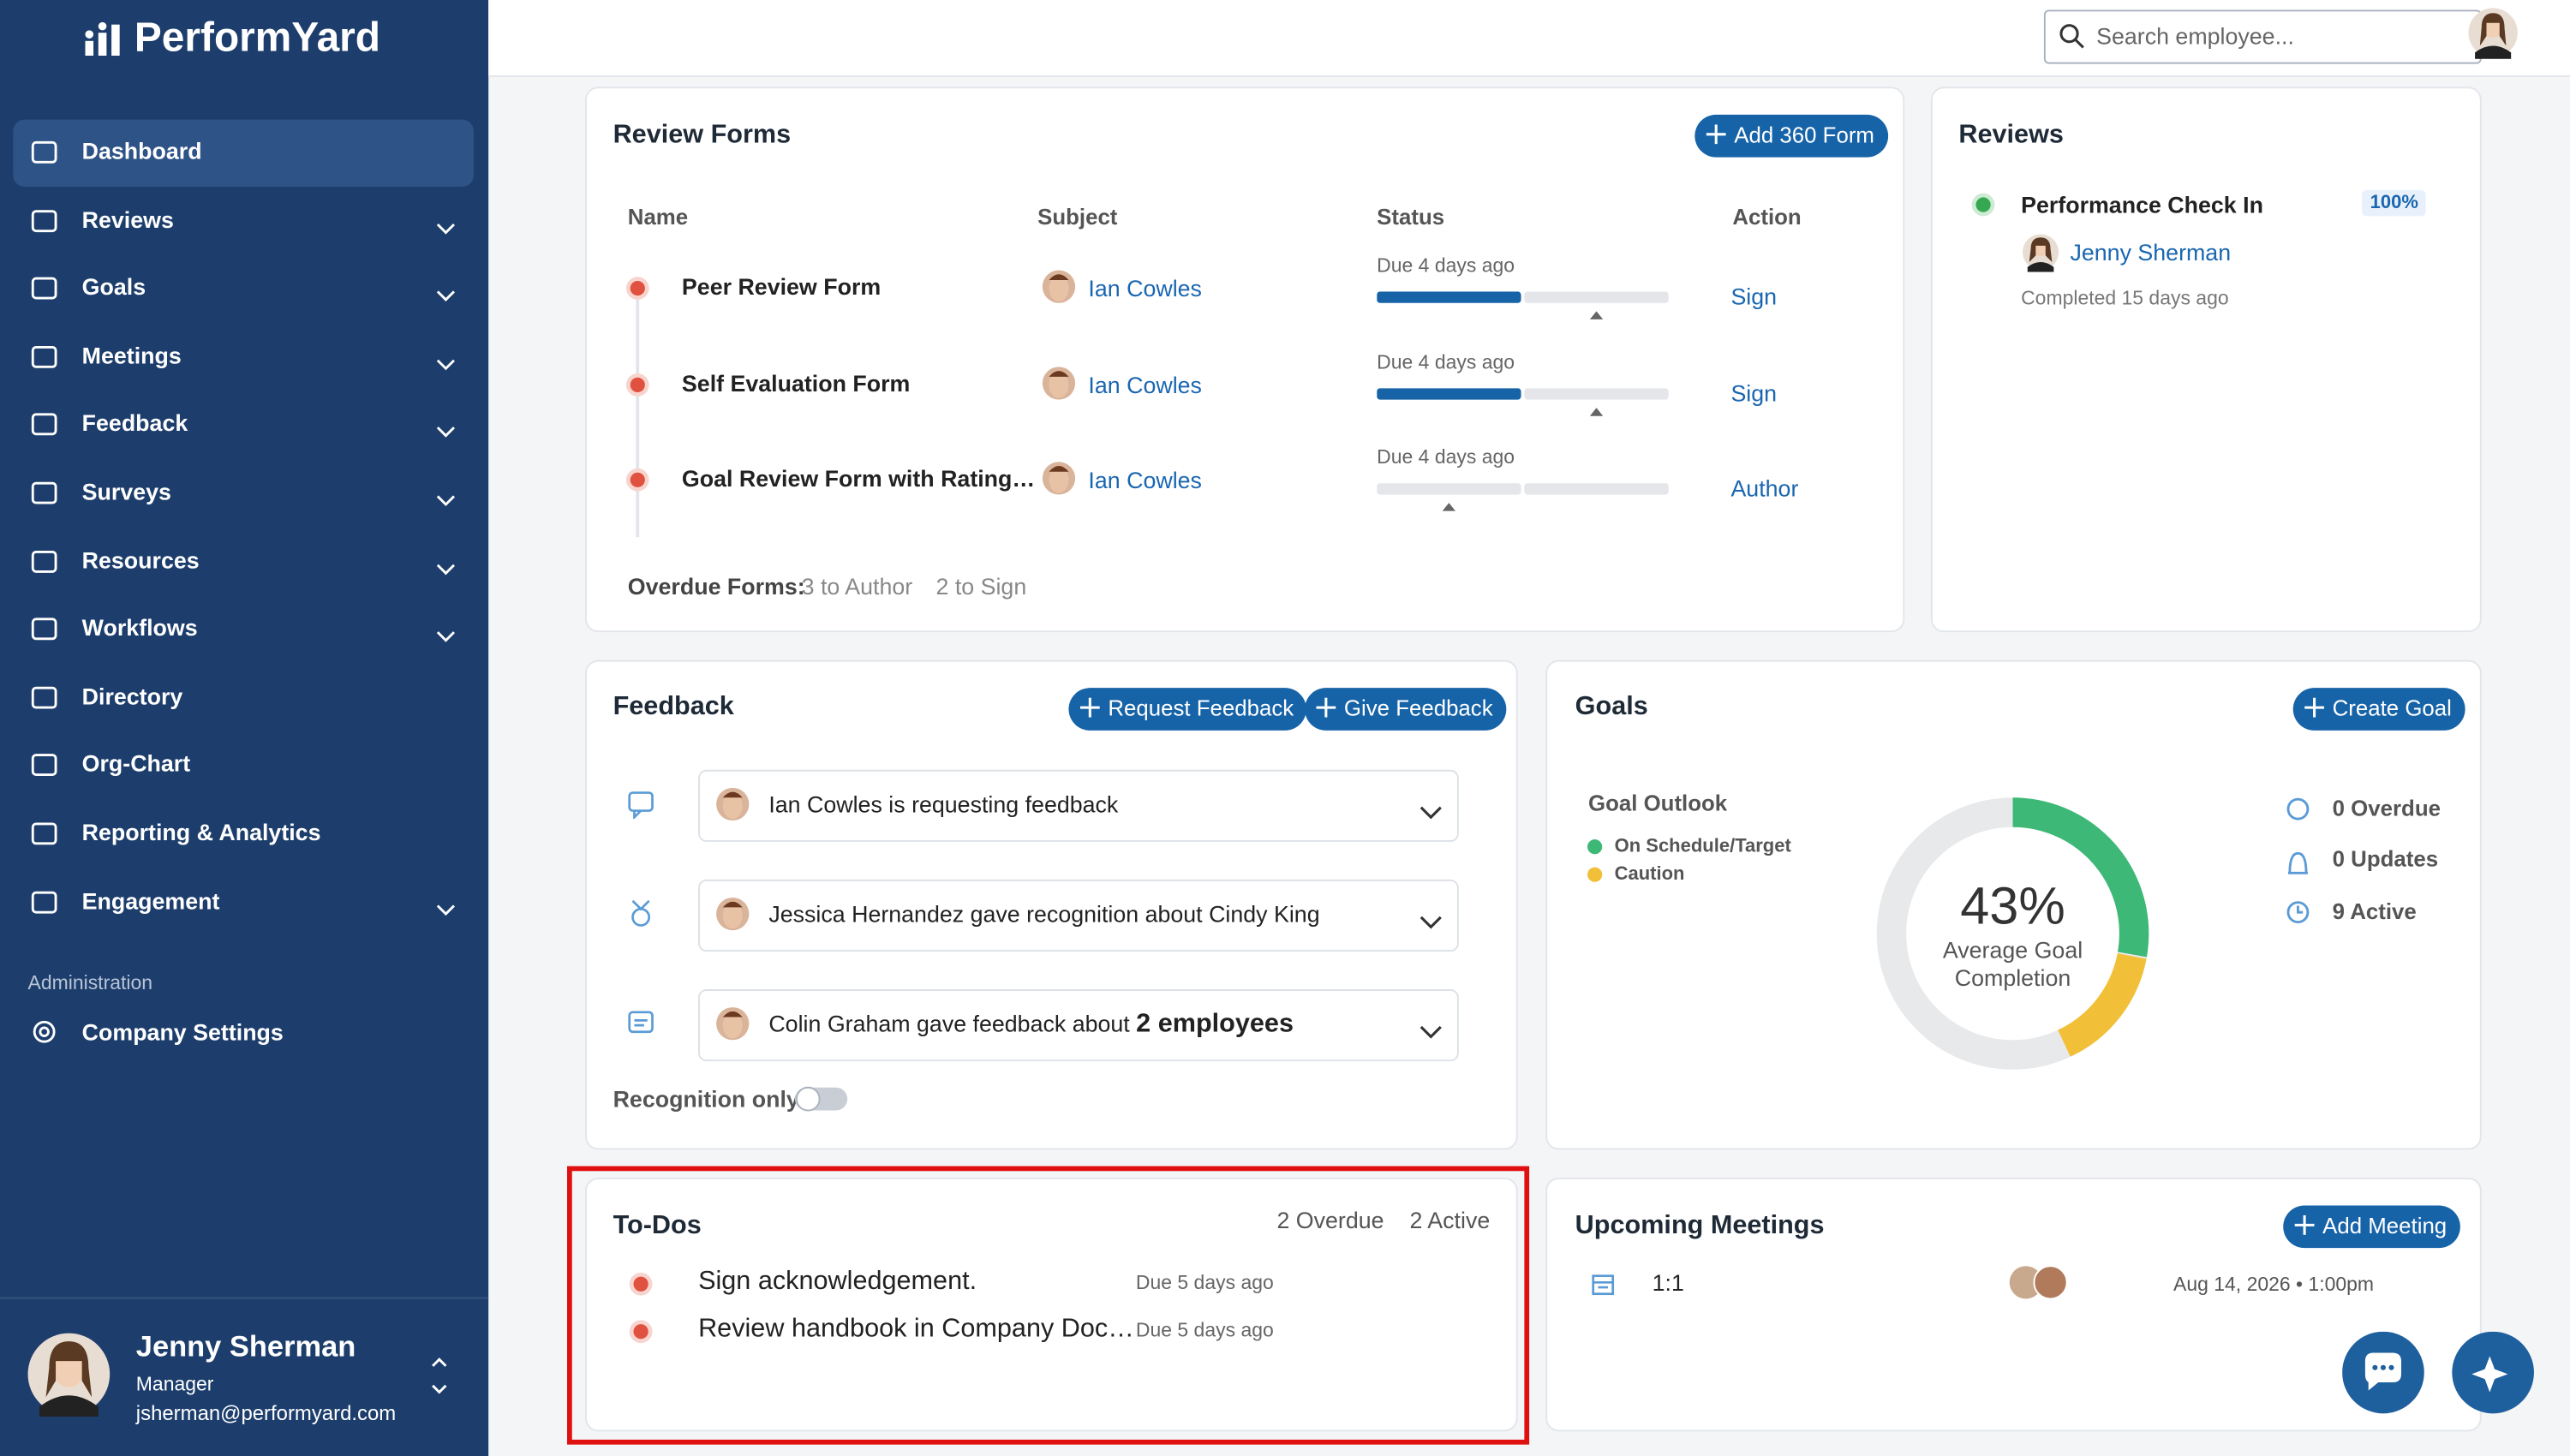 This screenshot has width=2570, height=1456. What do you see at coordinates (140, 559) in the screenshot?
I see `nav-item: Resources` at bounding box center [140, 559].